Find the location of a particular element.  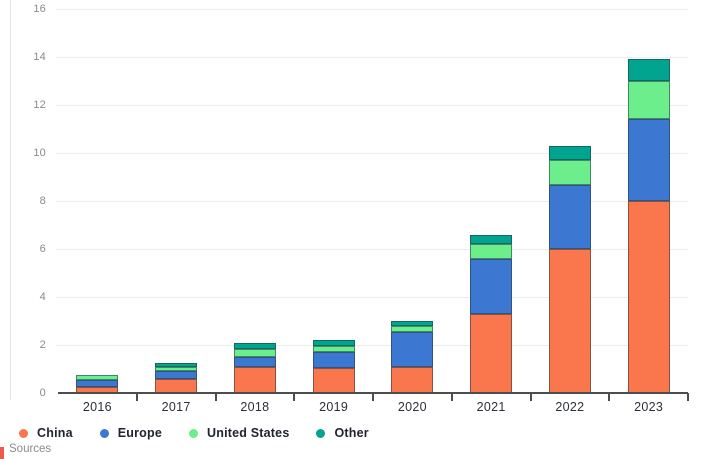

y-tick-label-8: 8 is located at coordinates (42, 201).